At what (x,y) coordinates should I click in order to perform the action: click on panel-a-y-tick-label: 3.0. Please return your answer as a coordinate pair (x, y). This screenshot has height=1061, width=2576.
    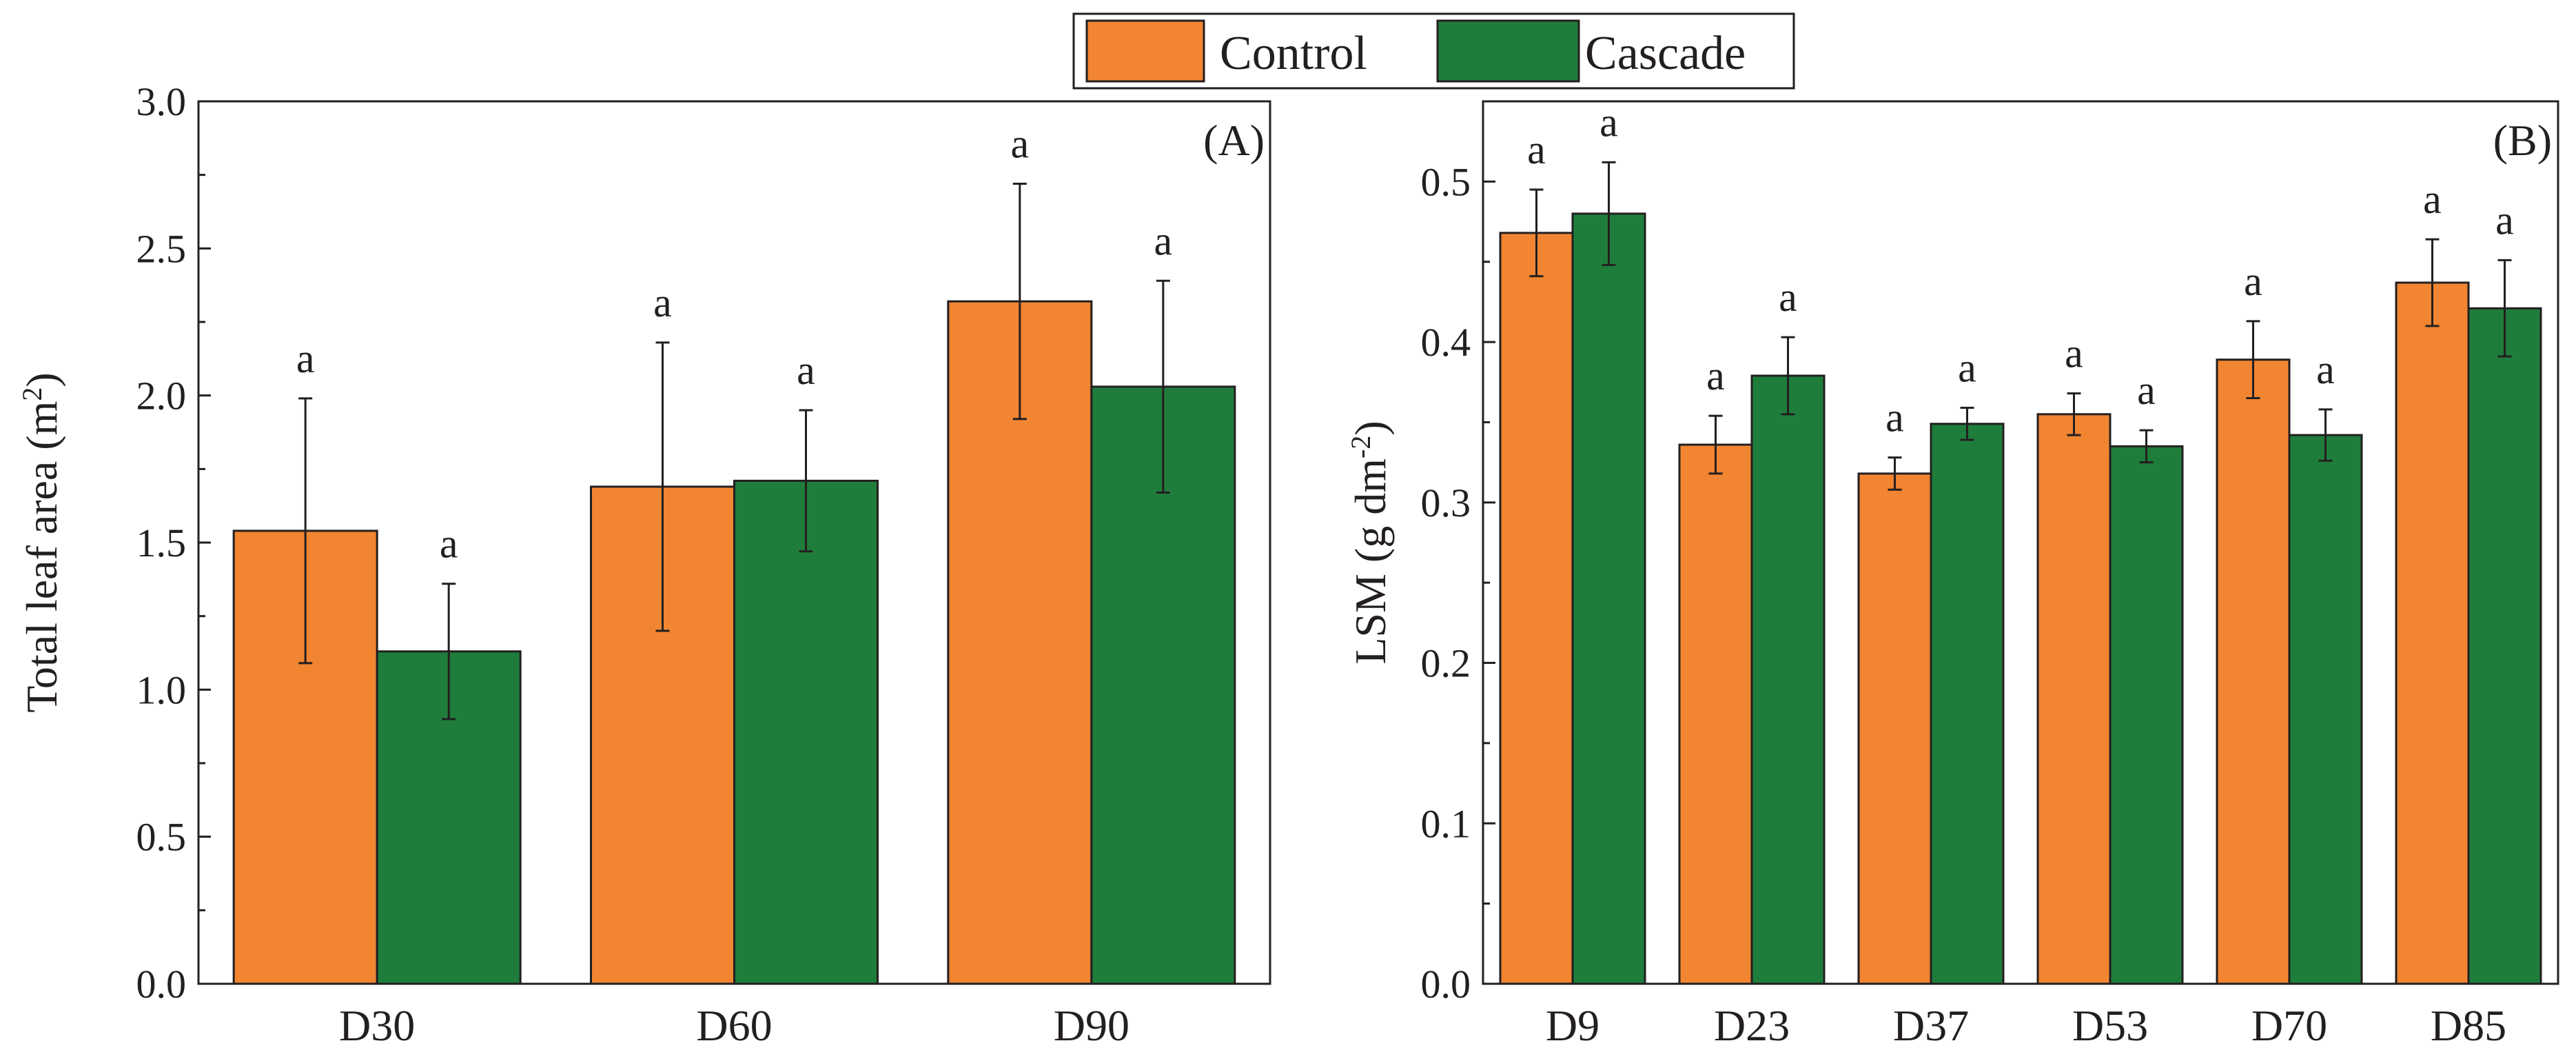
    Looking at the image, I should click on (161, 102).